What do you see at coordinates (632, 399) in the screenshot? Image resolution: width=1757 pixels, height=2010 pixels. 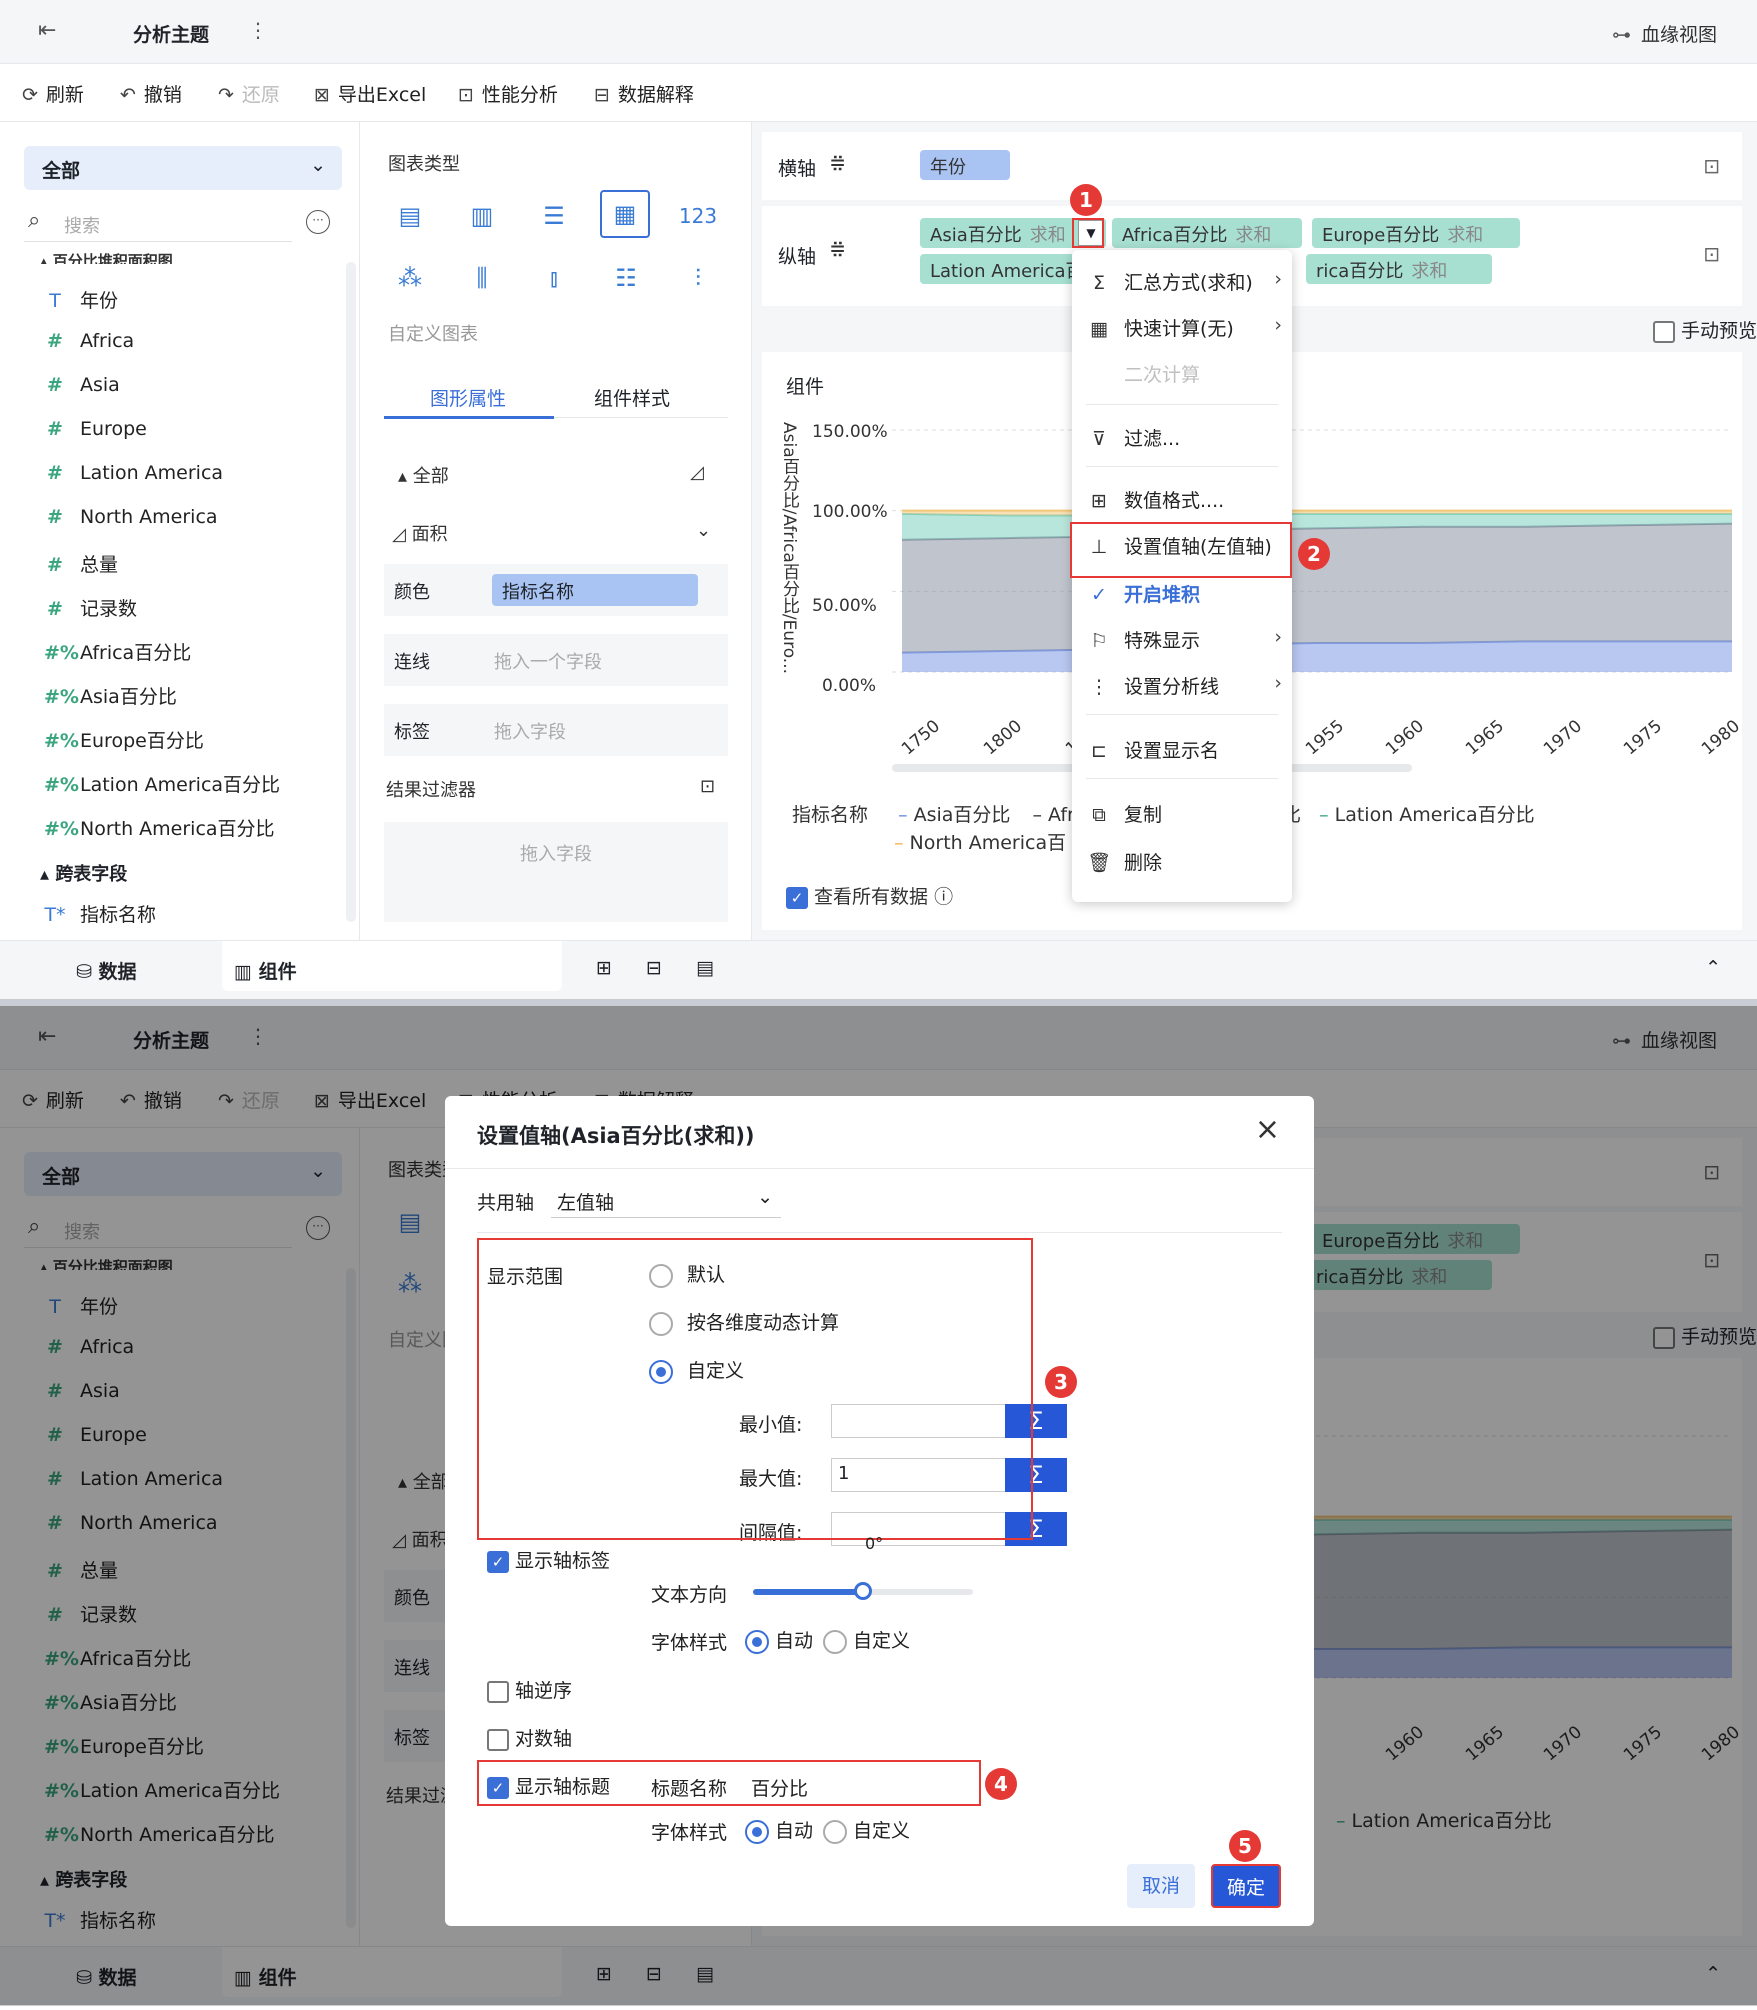 I see `tab-component-style: 组件样式` at bounding box center [632, 399].